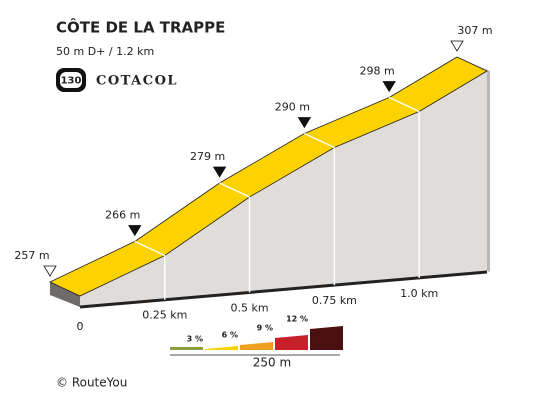 The width and height of the screenshot is (550, 400). I want to click on legend-label: 12 %, so click(297, 319).